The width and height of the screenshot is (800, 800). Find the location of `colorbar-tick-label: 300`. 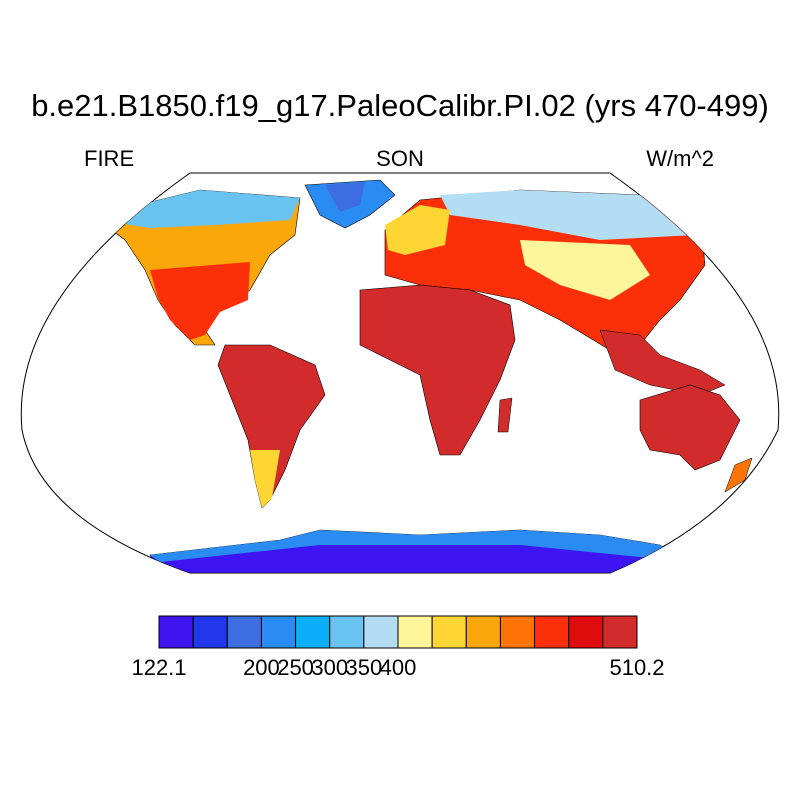

colorbar-tick-label: 300 is located at coordinates (330, 667).